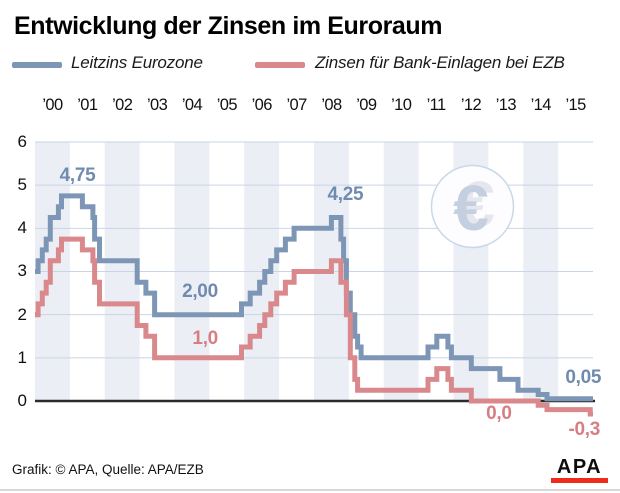 Image resolution: width=620 pixels, height=493 pixels. Describe the element at coordinates (192, 105) in the screenshot. I see `x-axis-label: ’04` at that location.